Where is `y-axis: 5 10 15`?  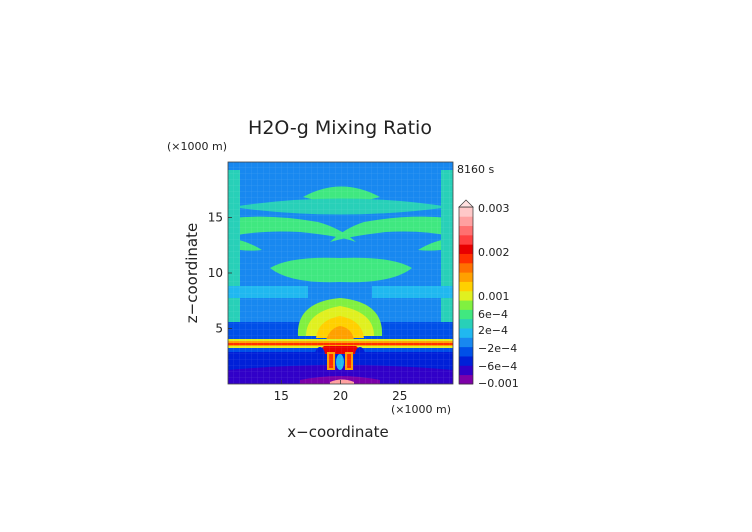 y-axis: 5 10 15 is located at coordinates (220, 273).